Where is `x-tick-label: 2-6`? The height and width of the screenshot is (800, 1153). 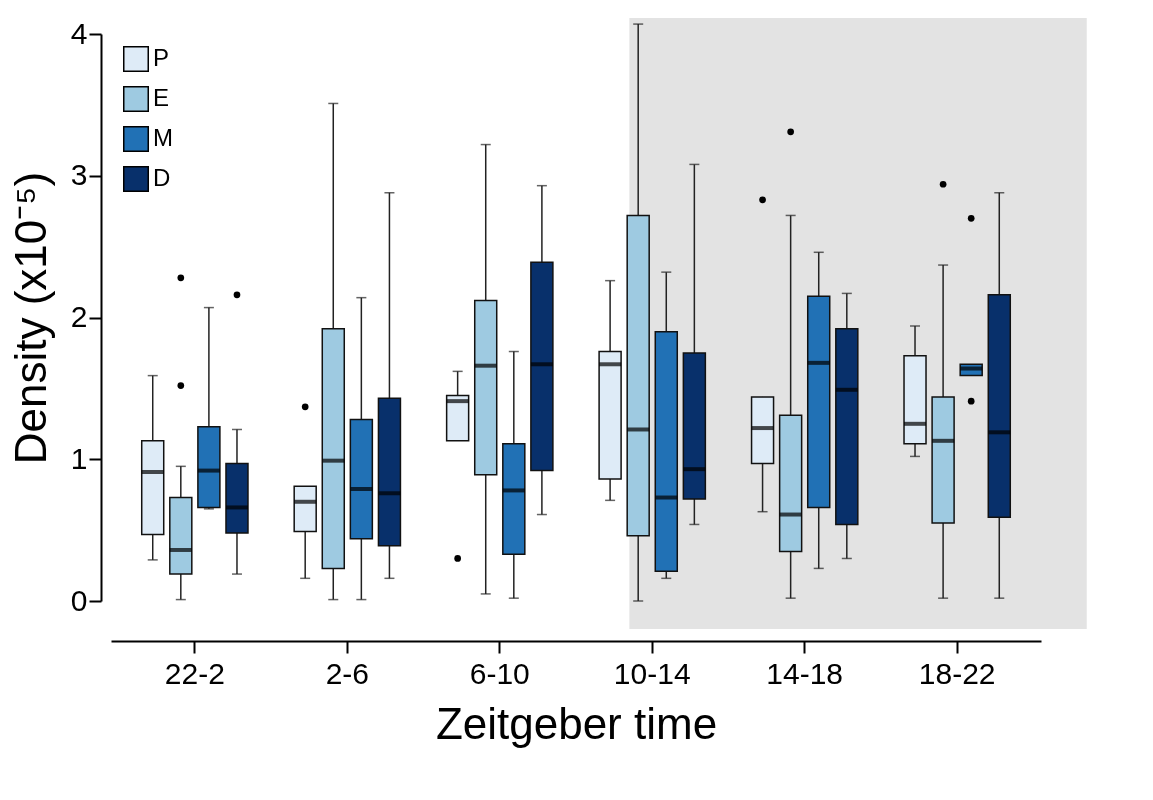
x-tick-label: 2-6 is located at coordinates (347, 673).